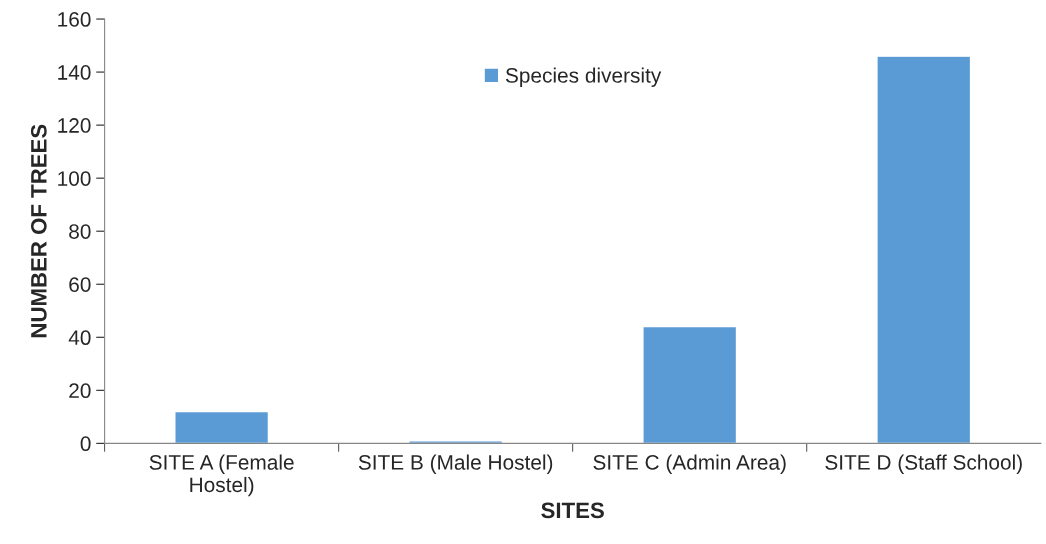 The image size is (1046, 544). I want to click on x-tick-label: SITE C (Admin Area), so click(689, 464).